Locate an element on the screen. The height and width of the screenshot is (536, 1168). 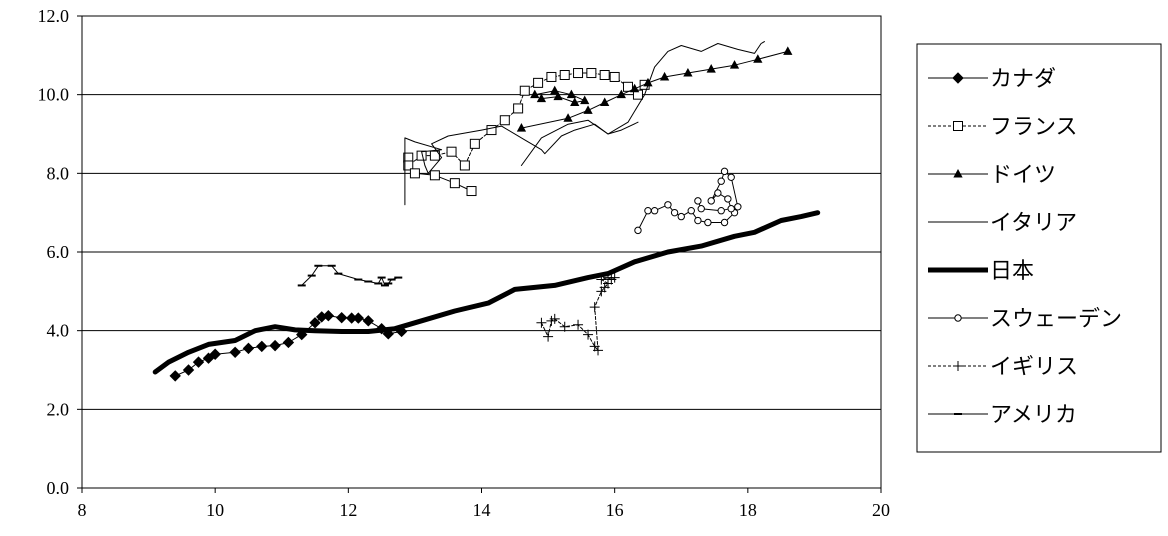
series-アメリカ is located at coordinates (350, 275).